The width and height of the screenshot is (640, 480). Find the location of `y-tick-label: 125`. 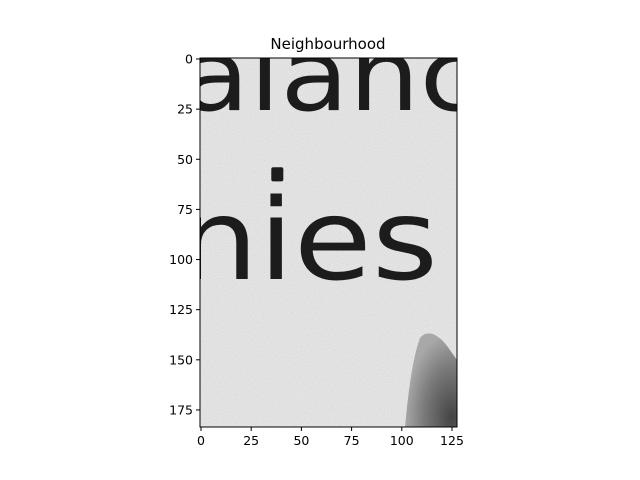

y-tick-label: 125 is located at coordinates (181, 309).